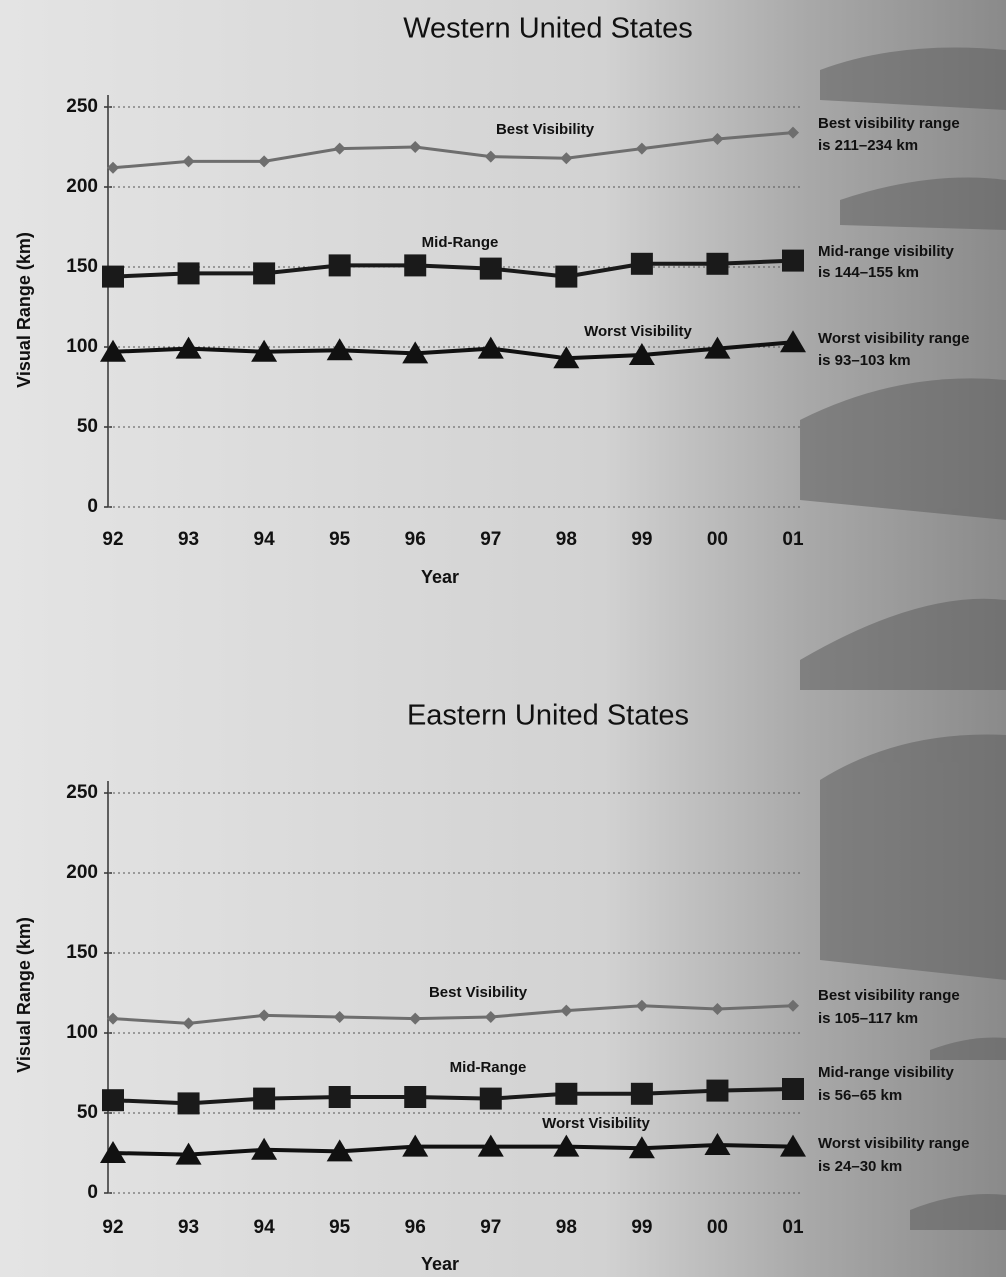 The image size is (1006, 1277). Describe the element at coordinates (188, 539) in the screenshot. I see `x-tick-label: 93` at that location.